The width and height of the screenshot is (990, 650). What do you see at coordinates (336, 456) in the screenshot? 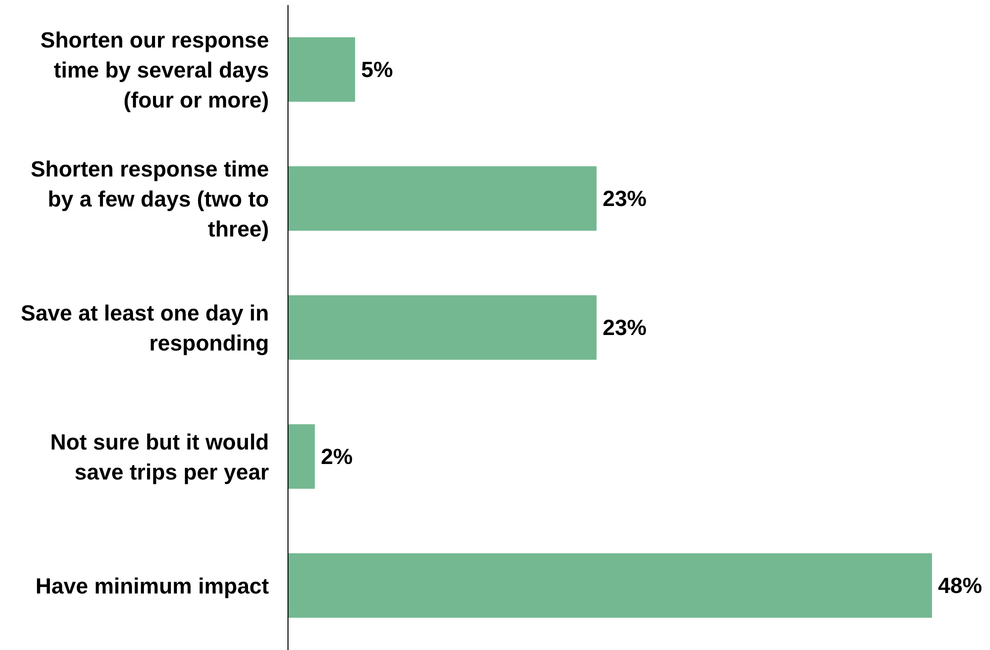
I see `data-label: 2%` at bounding box center [336, 456].